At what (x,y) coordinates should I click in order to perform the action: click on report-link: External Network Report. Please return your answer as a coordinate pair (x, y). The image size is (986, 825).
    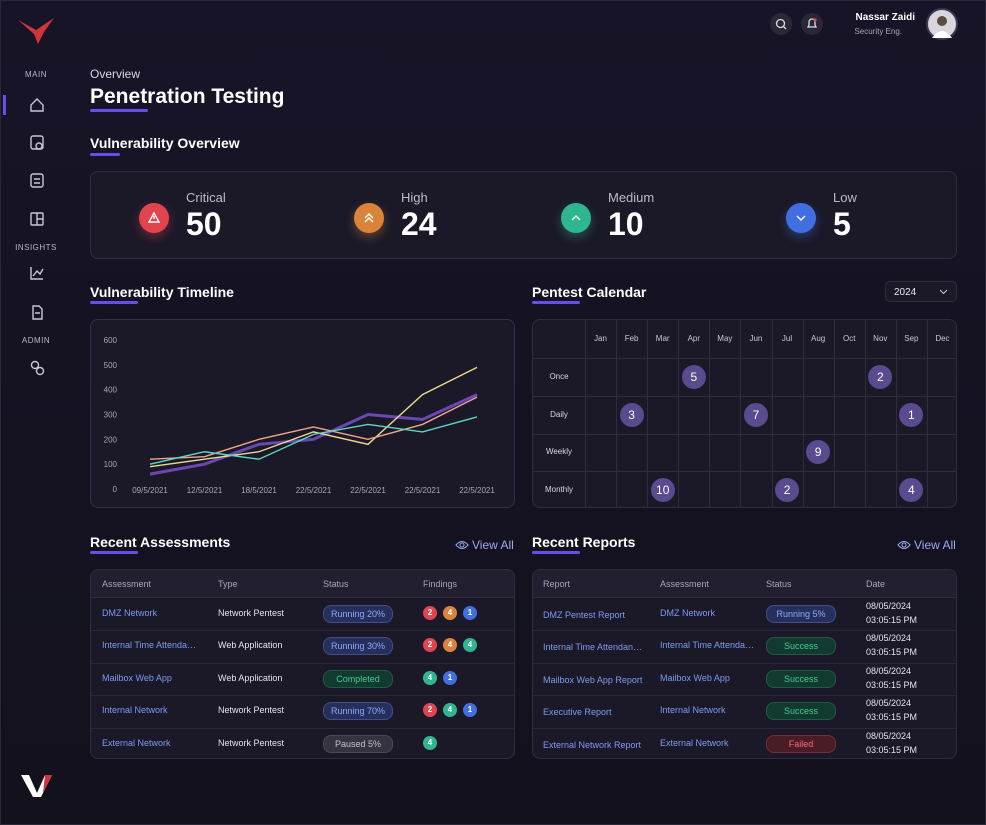
    Looking at the image, I should click on (592, 744).